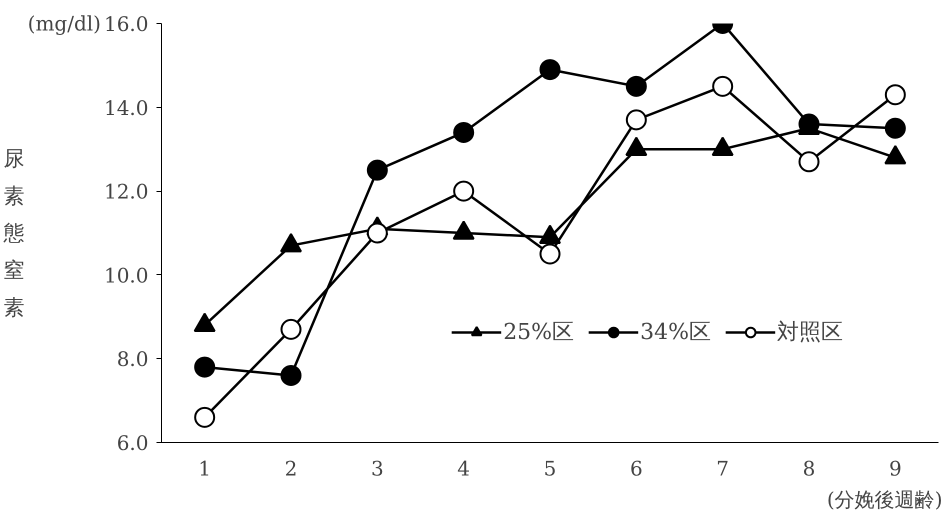 The height and width of the screenshot is (518, 941). I want to click on x-tick-label: 4, so click(463, 468).